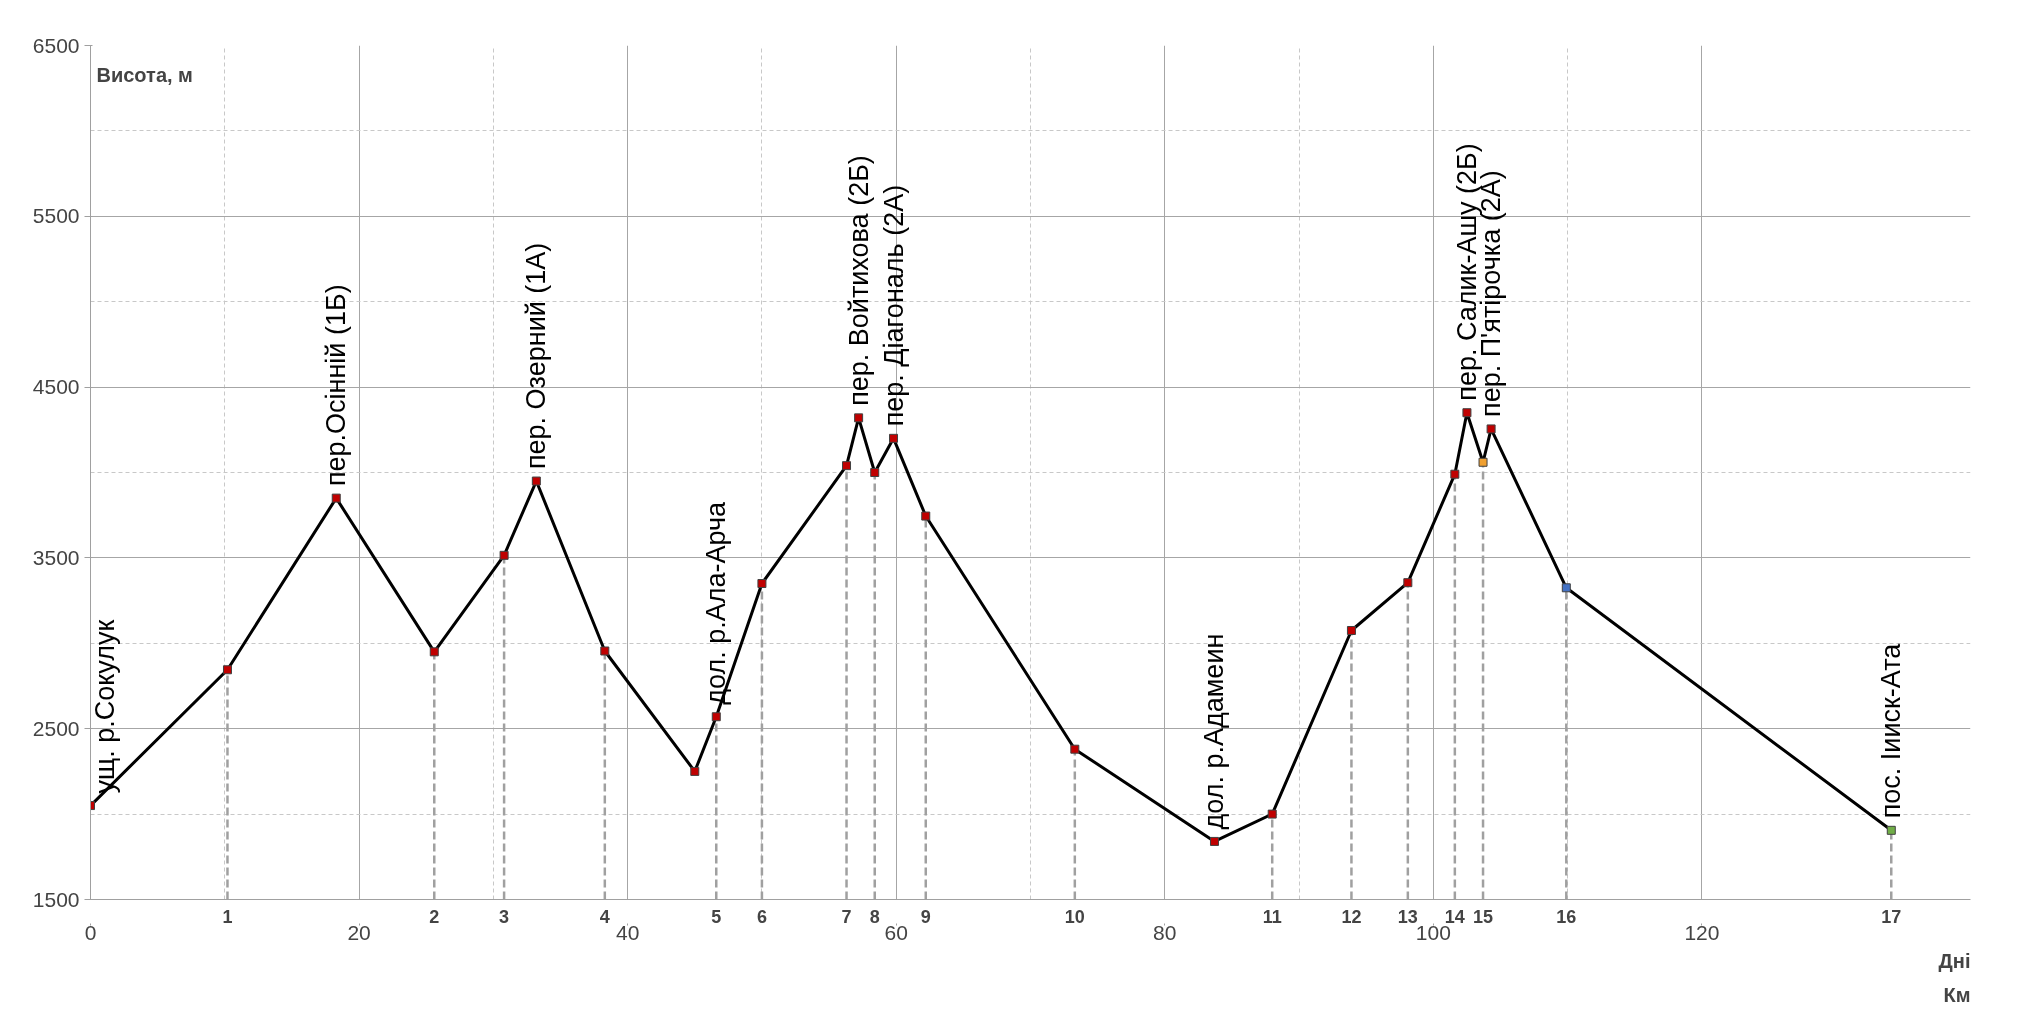  What do you see at coordinates (1954, 960) in the screenshot?
I see `text: Дні` at bounding box center [1954, 960].